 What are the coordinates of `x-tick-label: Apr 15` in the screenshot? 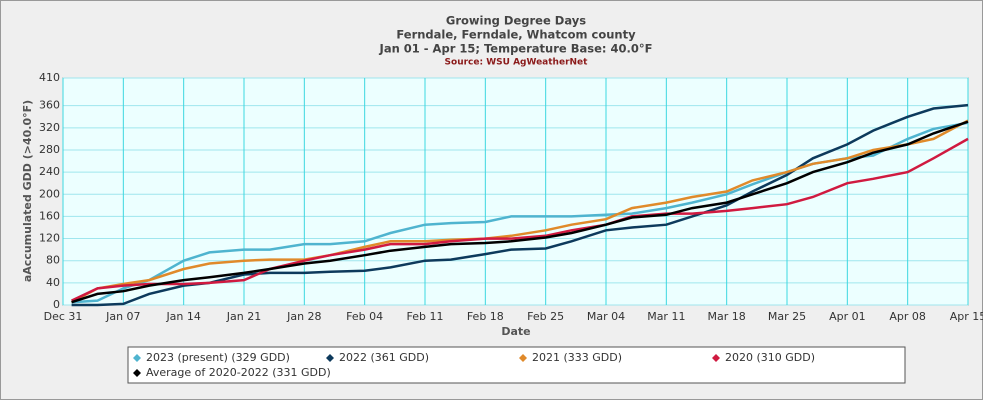 It's located at (966, 316).